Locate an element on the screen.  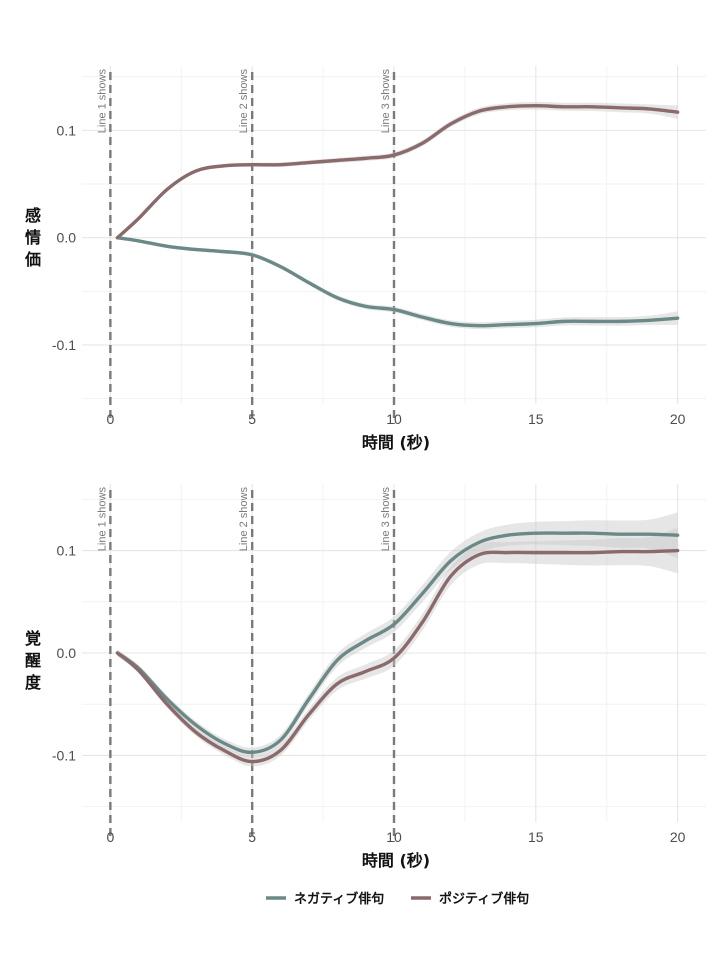
y-axis-title-char: 感 is located at coordinates (33, 215).